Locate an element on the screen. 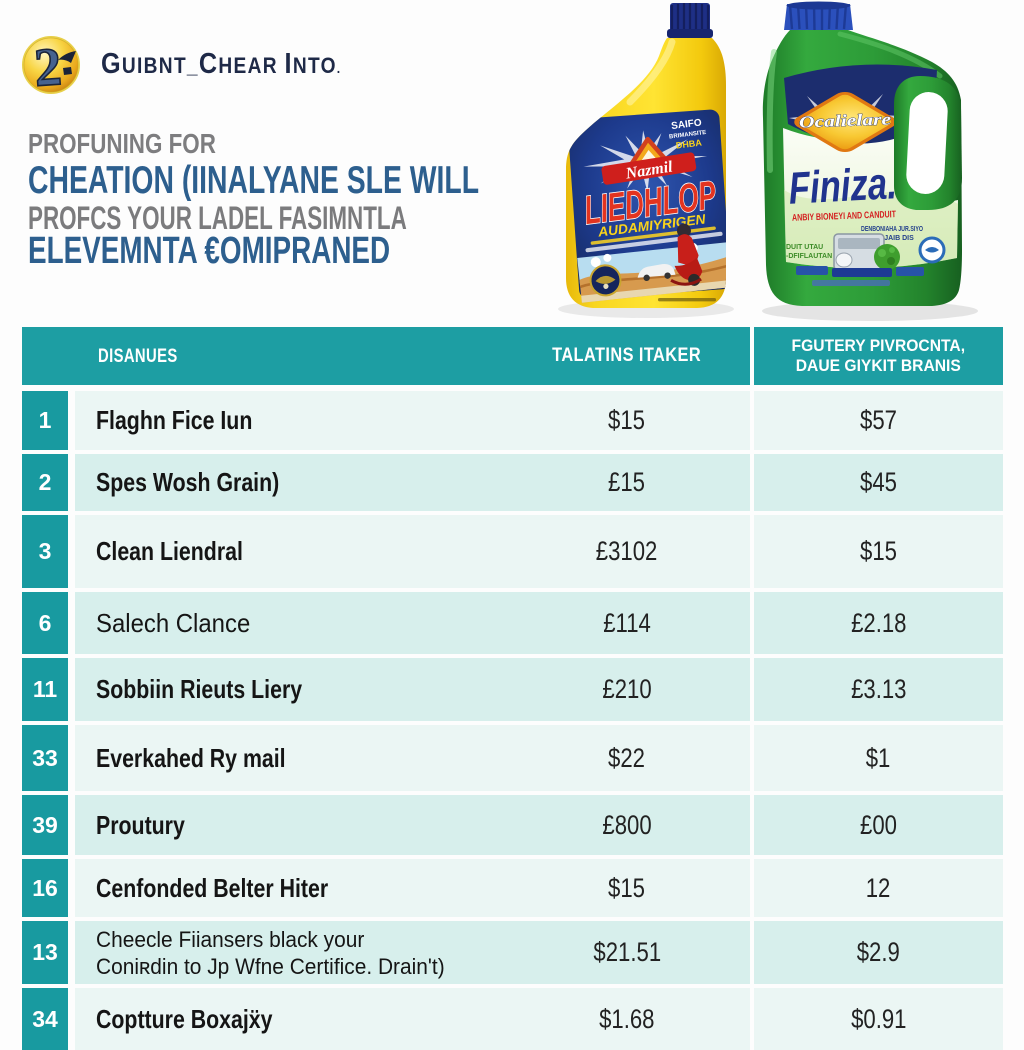  svg-text: DUIT UTAU is located at coordinates (804, 247).